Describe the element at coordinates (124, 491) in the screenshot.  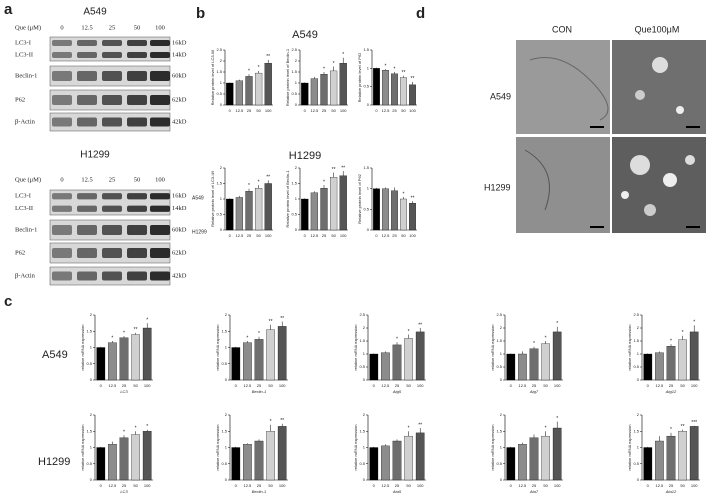
I see `x-axis-label: LC3` at that location.